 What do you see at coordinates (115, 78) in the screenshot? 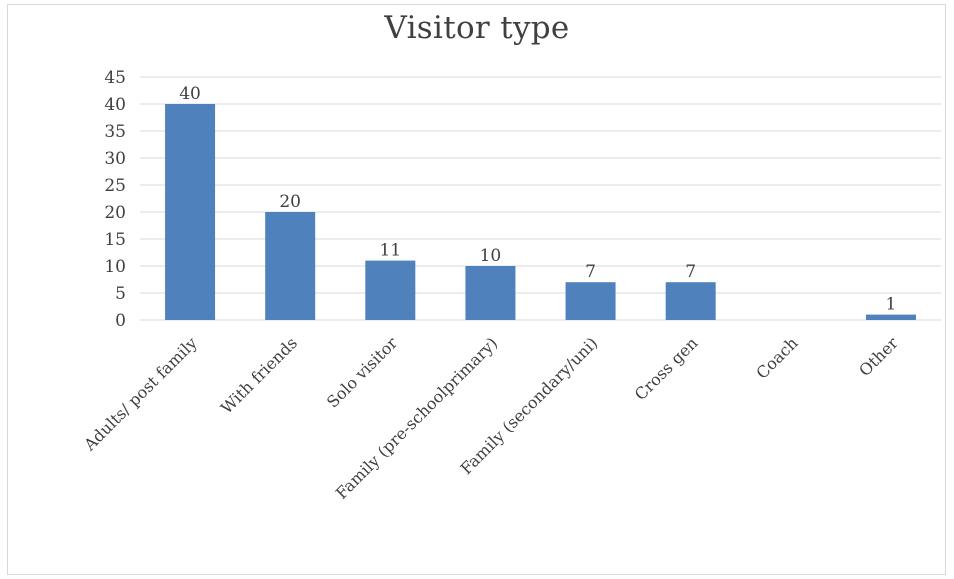
I see `y-tick-label: 45` at bounding box center [115, 78].